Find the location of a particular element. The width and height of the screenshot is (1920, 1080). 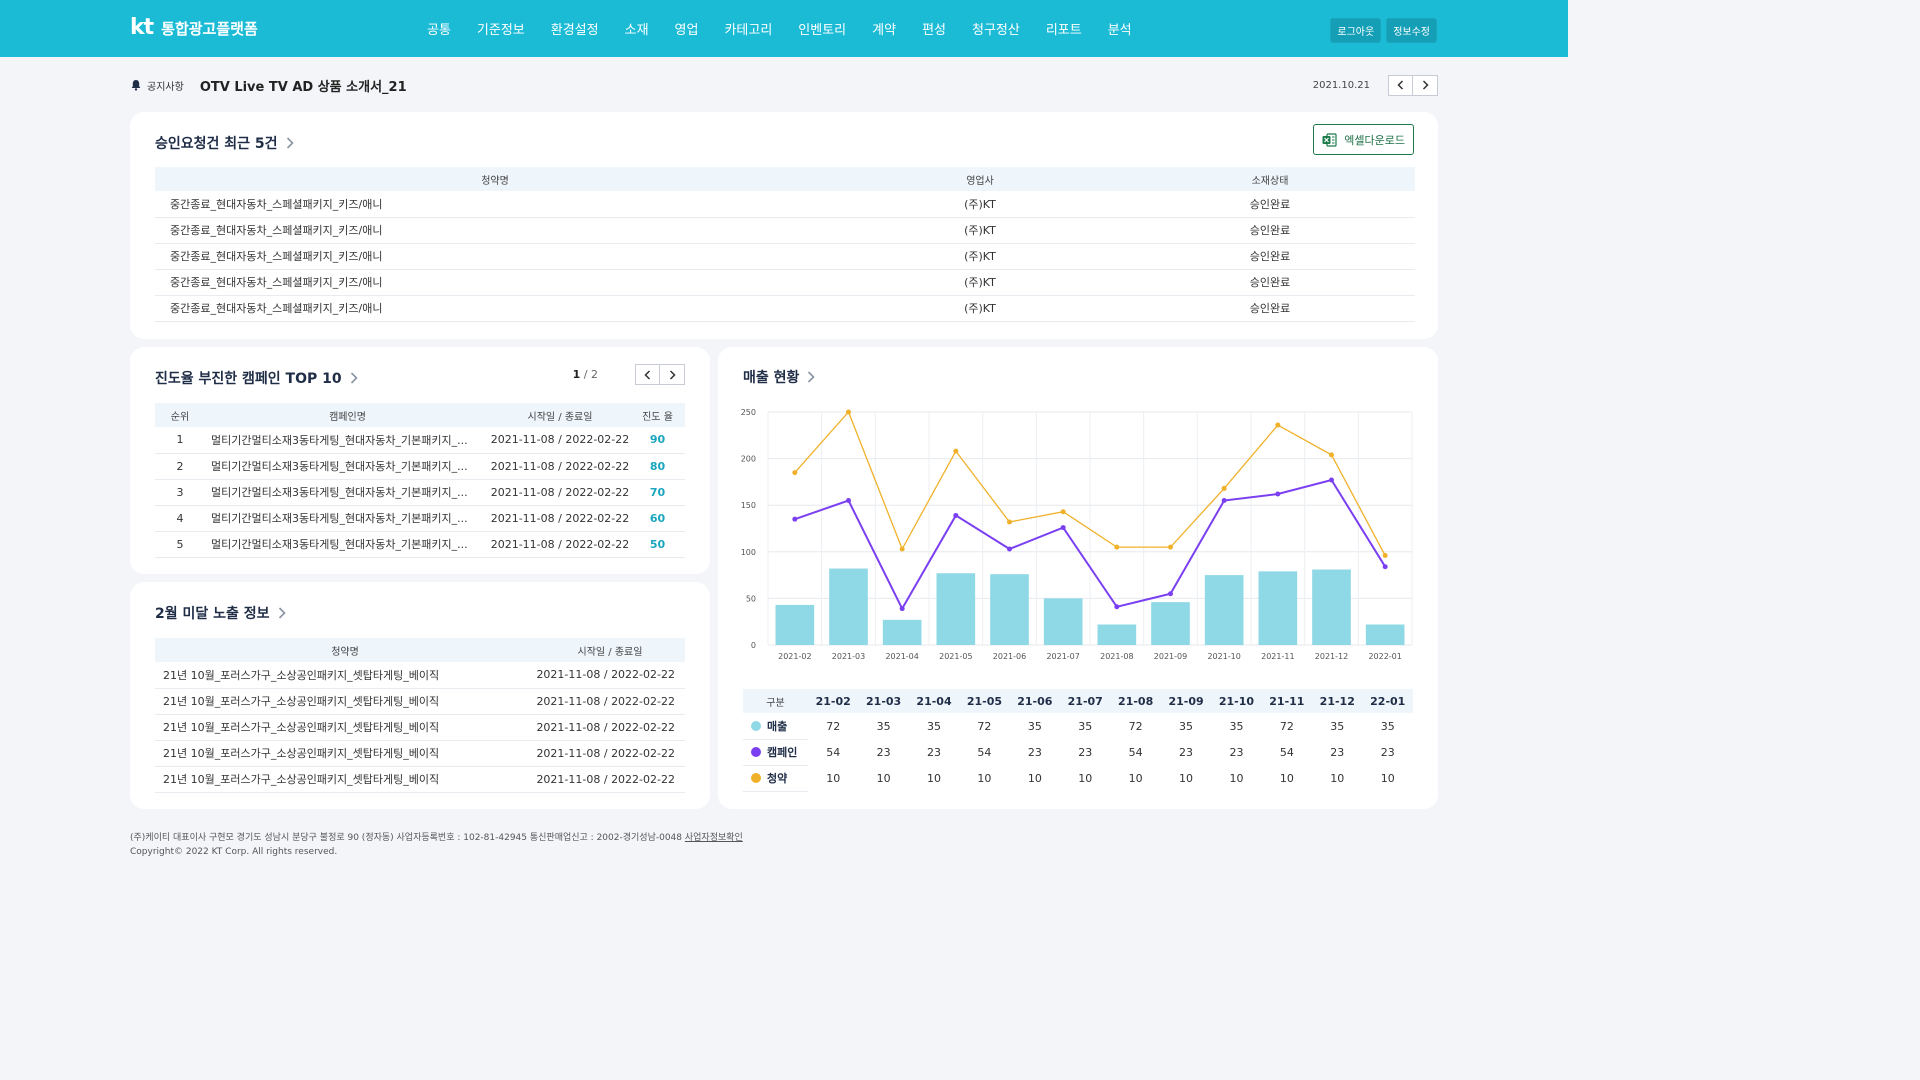

table-header-row: 청약명 영업사 소재상태 is located at coordinates (785, 179).